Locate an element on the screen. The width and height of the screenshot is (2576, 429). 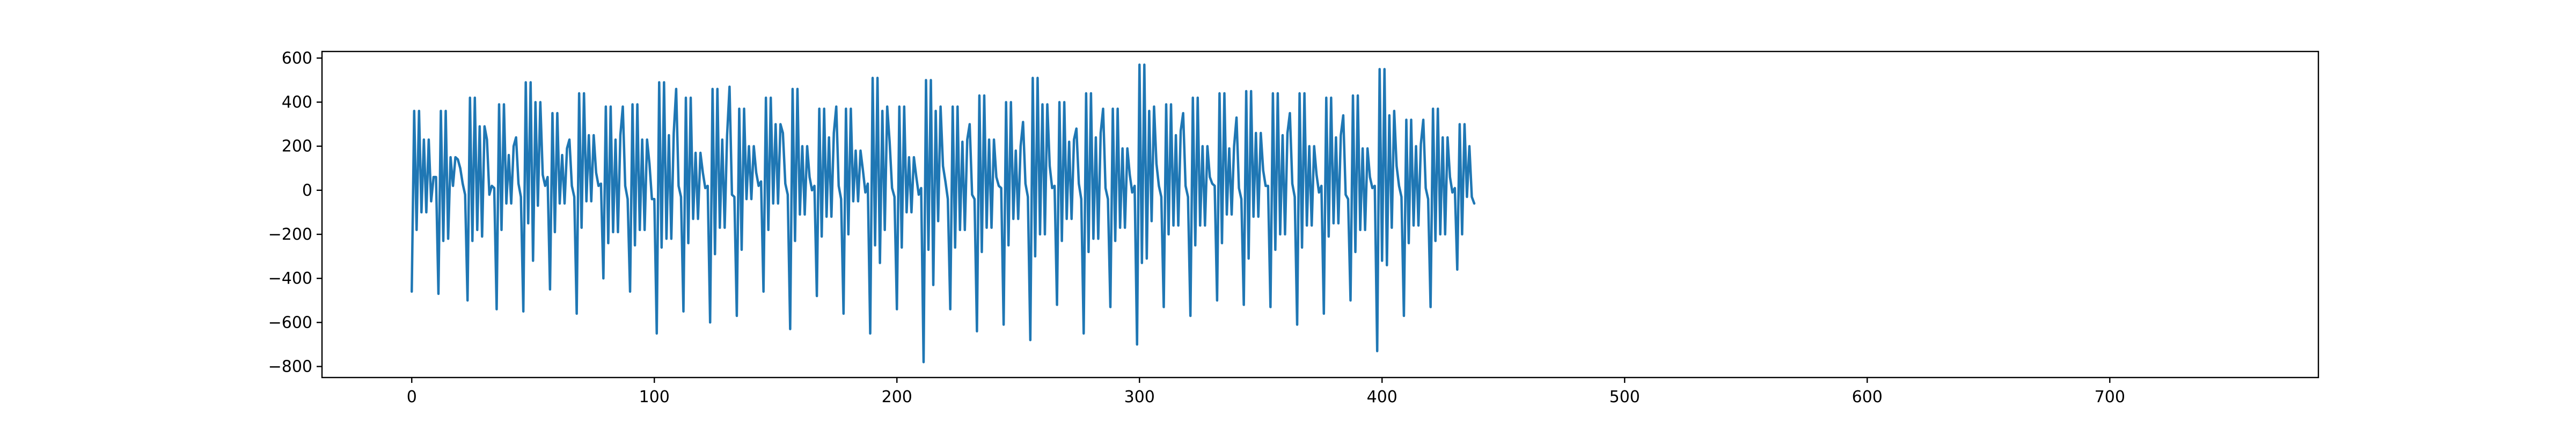
x-tick-label: 300 is located at coordinates (1139, 397).